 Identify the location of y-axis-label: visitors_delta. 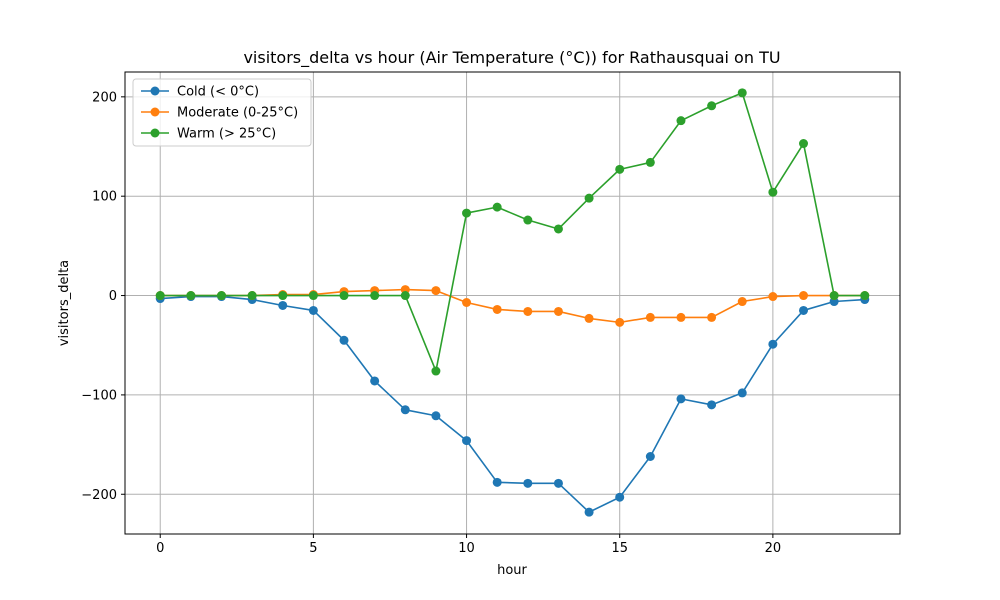
(64, 303).